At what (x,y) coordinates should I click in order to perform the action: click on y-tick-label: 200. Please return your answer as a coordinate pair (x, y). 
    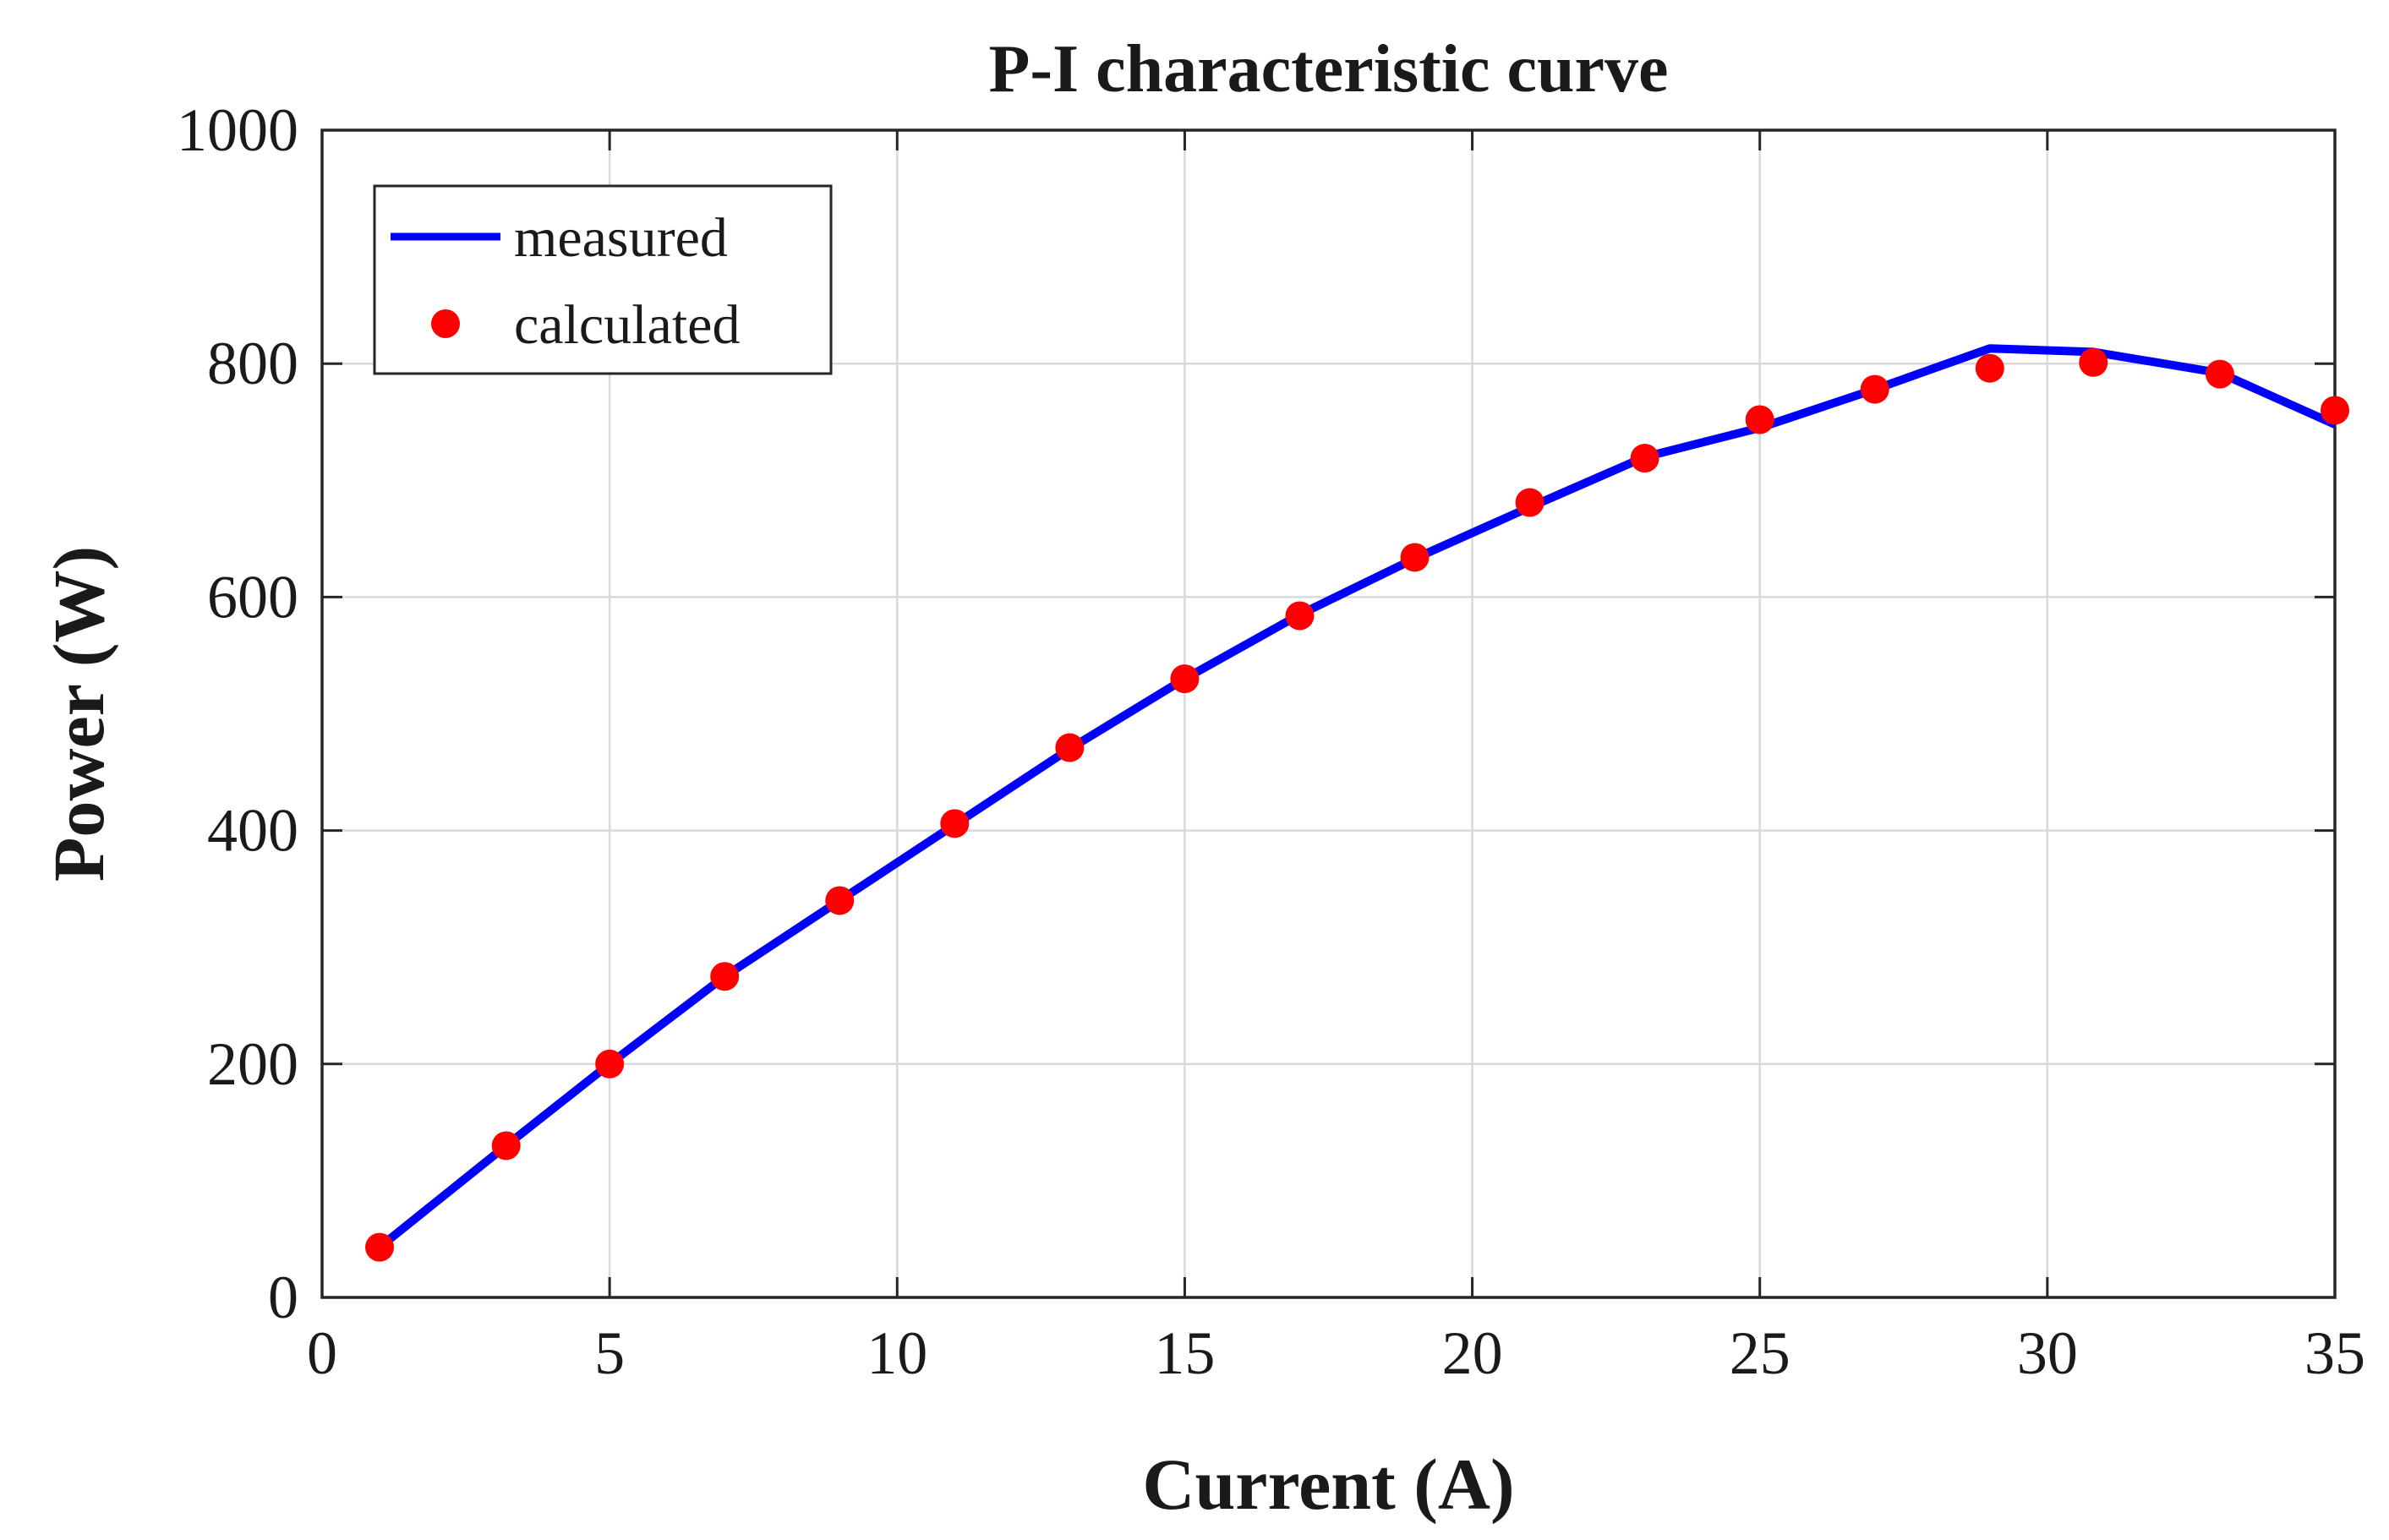
    Looking at the image, I should click on (252, 1064).